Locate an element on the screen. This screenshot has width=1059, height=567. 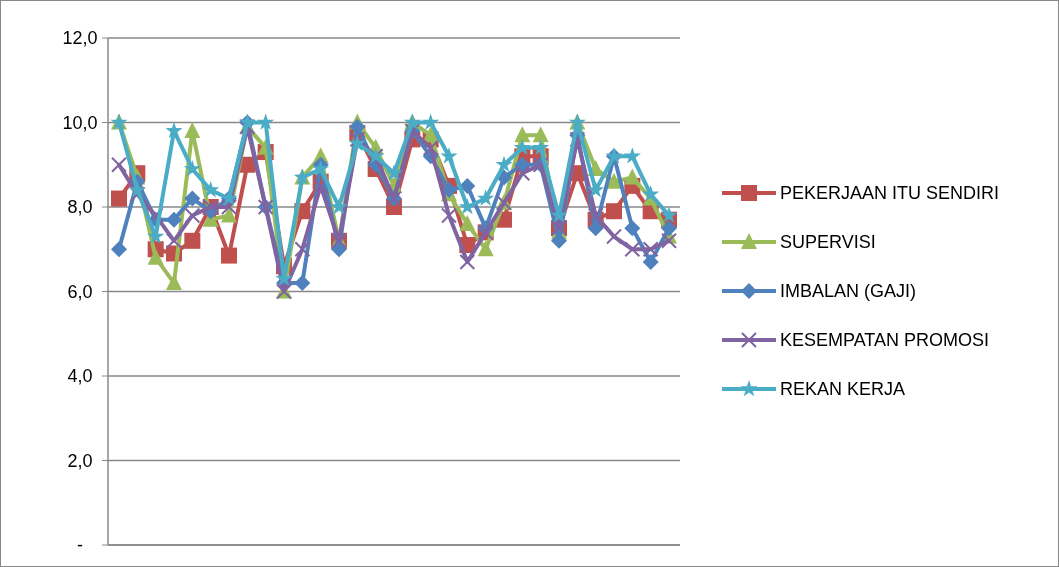
legend-label: SUPERVISI is located at coordinates (828, 242).